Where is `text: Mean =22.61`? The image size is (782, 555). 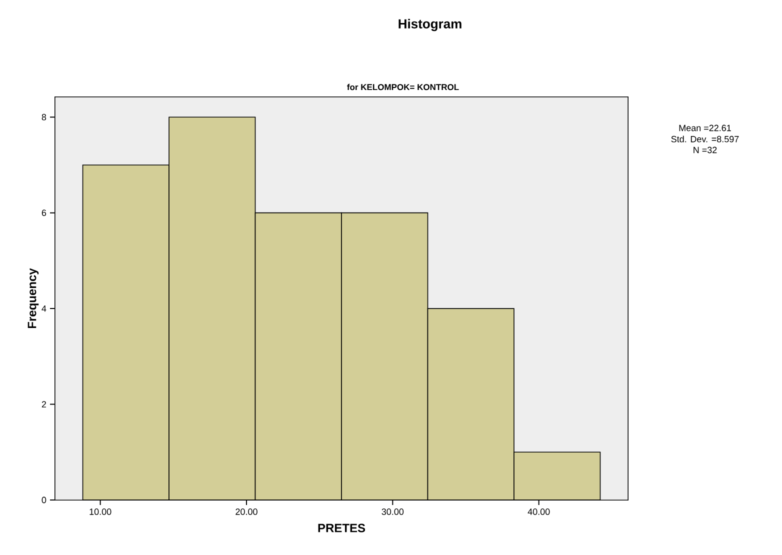
text: Mean =22.61 is located at coordinates (705, 128).